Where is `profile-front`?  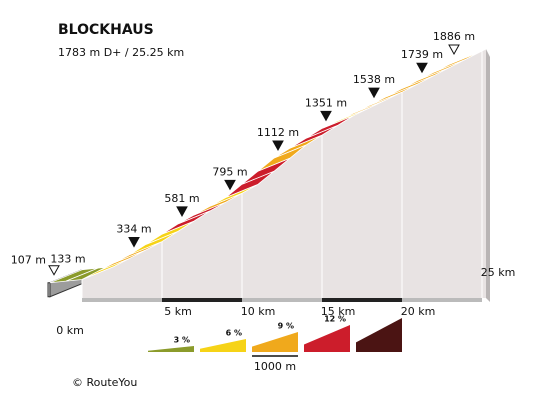 profile-front is located at coordinates (49, 290).